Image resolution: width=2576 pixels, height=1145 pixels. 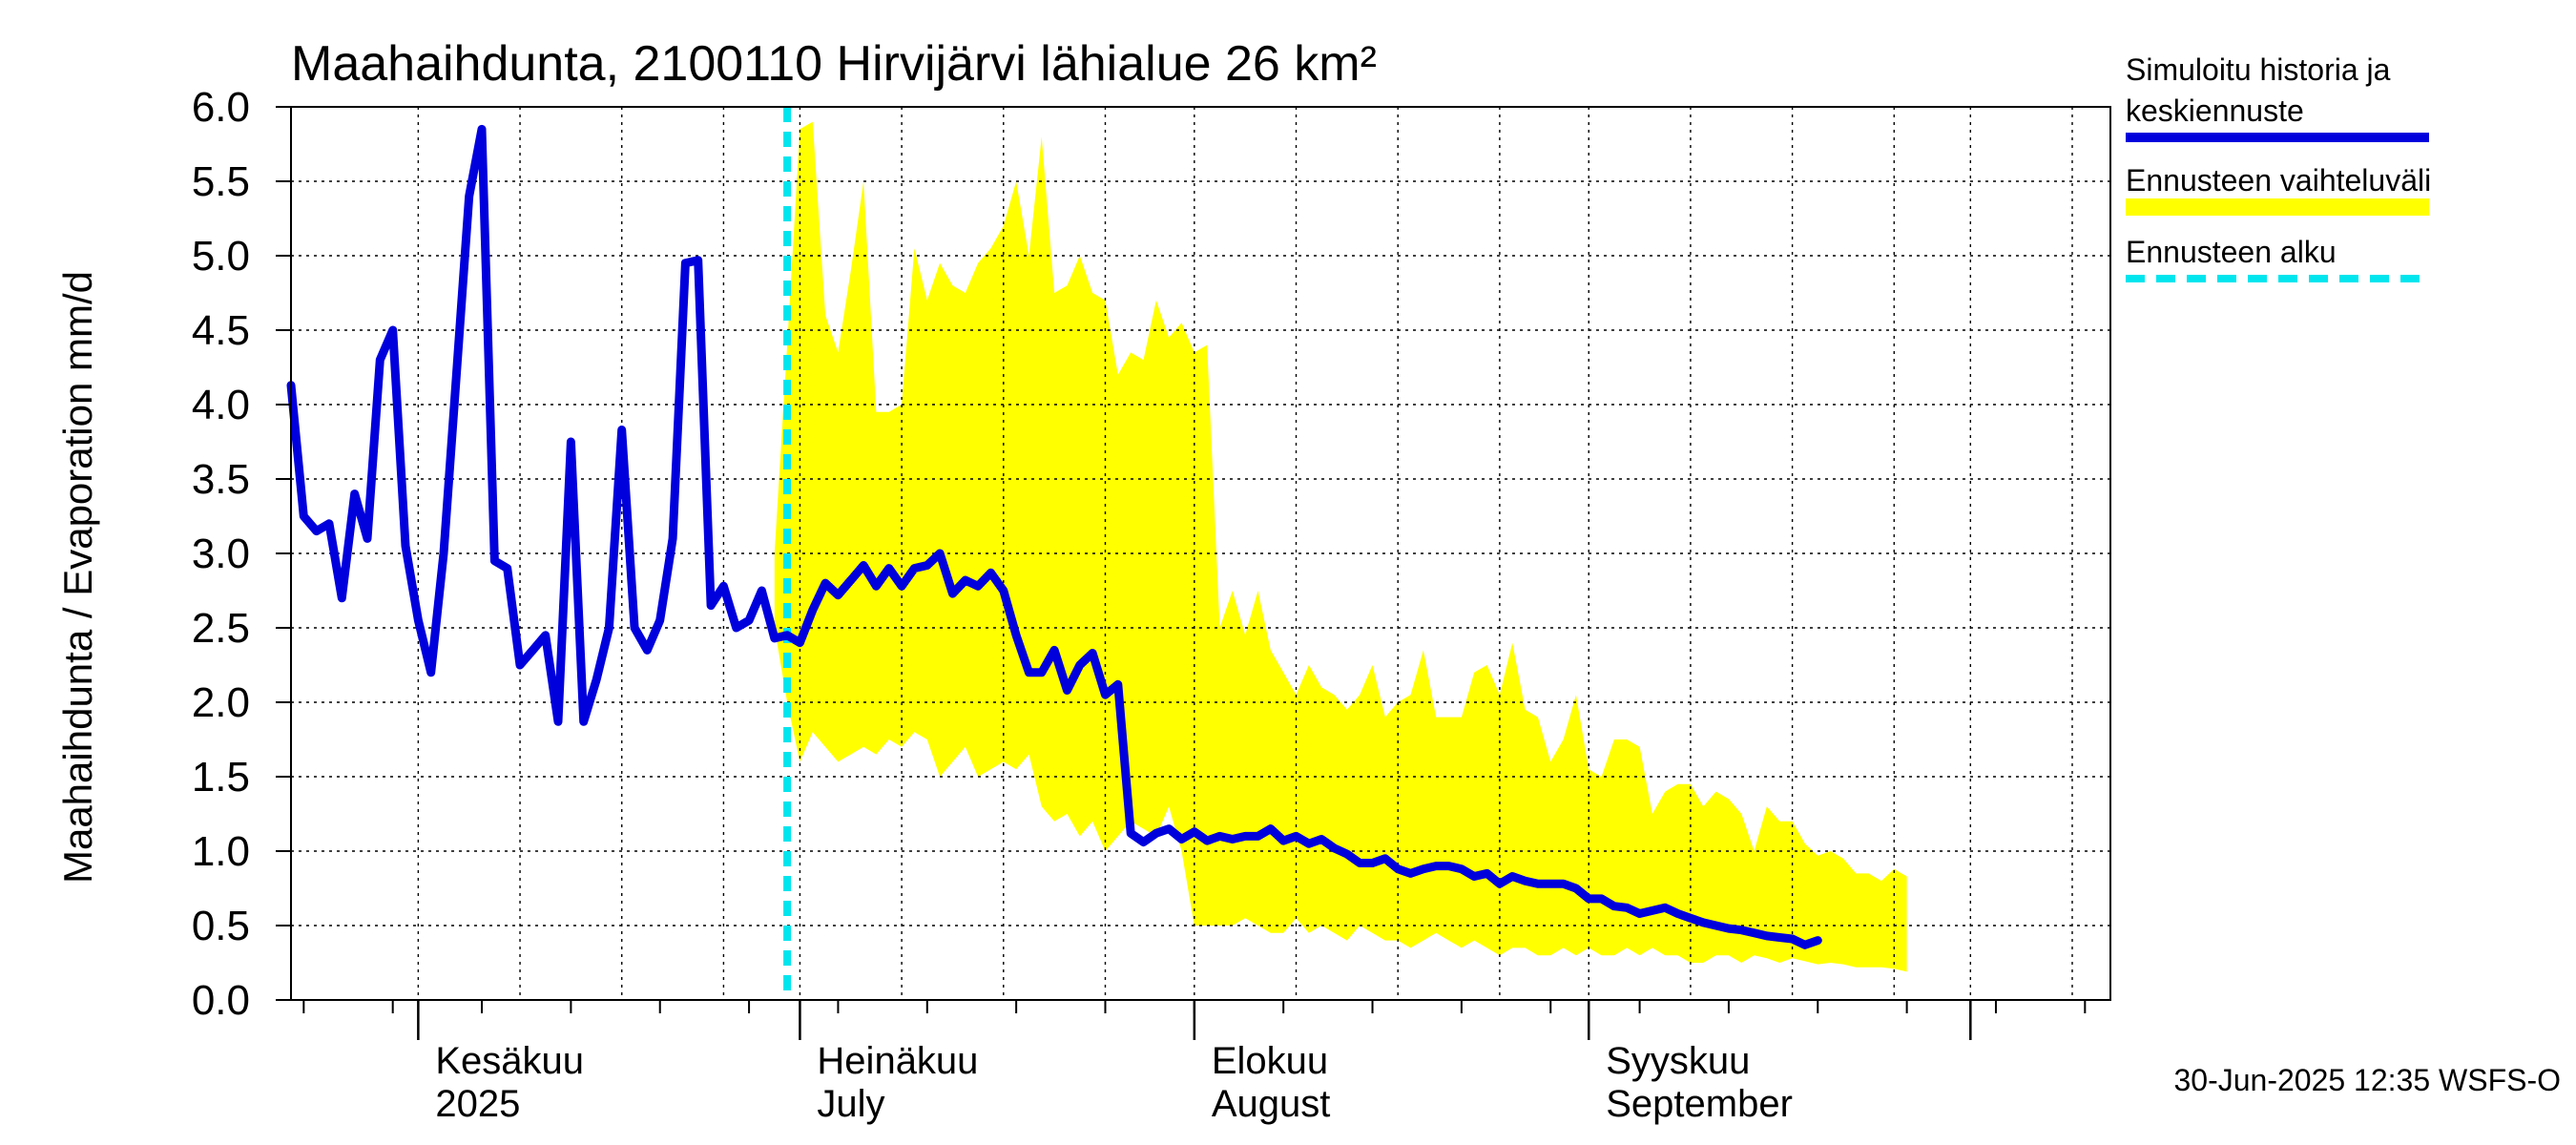 I want to click on y-tick-label: 0.0, so click(x=221, y=1000).